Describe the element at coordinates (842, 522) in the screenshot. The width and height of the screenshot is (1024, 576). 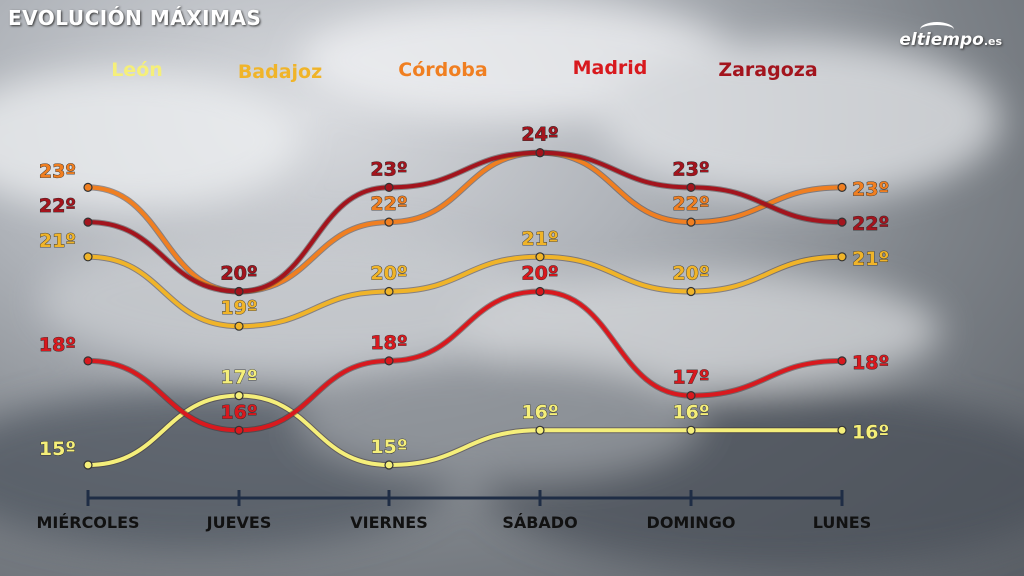
I see `x-axis-tick-label: LUNES` at that location.